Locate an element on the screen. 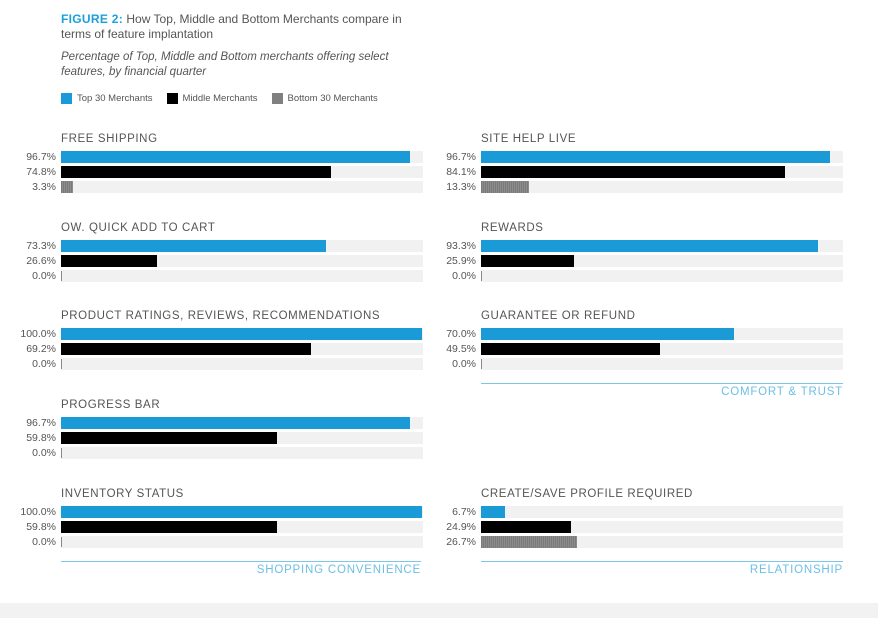 The image size is (878, 618). value-label-progress-bar-middle: 59.8% is located at coordinates (41, 438).